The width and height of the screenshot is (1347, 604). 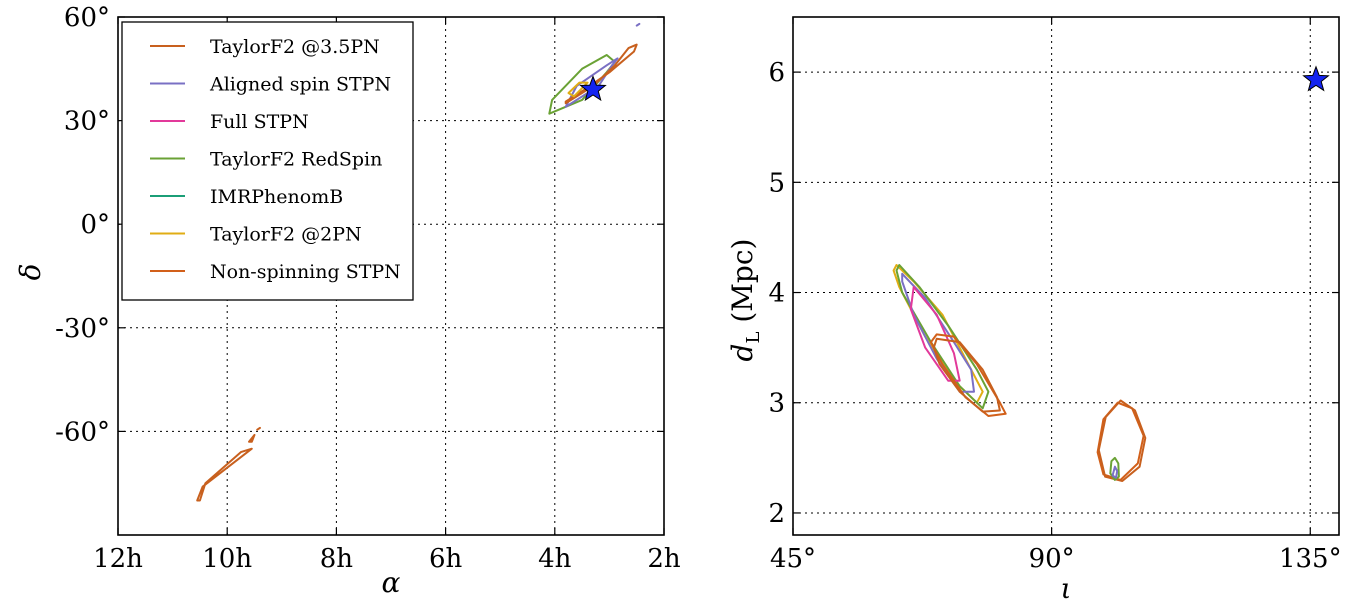 I want to click on legend-entry: TaylorF2 @2PN, so click(x=286, y=235).